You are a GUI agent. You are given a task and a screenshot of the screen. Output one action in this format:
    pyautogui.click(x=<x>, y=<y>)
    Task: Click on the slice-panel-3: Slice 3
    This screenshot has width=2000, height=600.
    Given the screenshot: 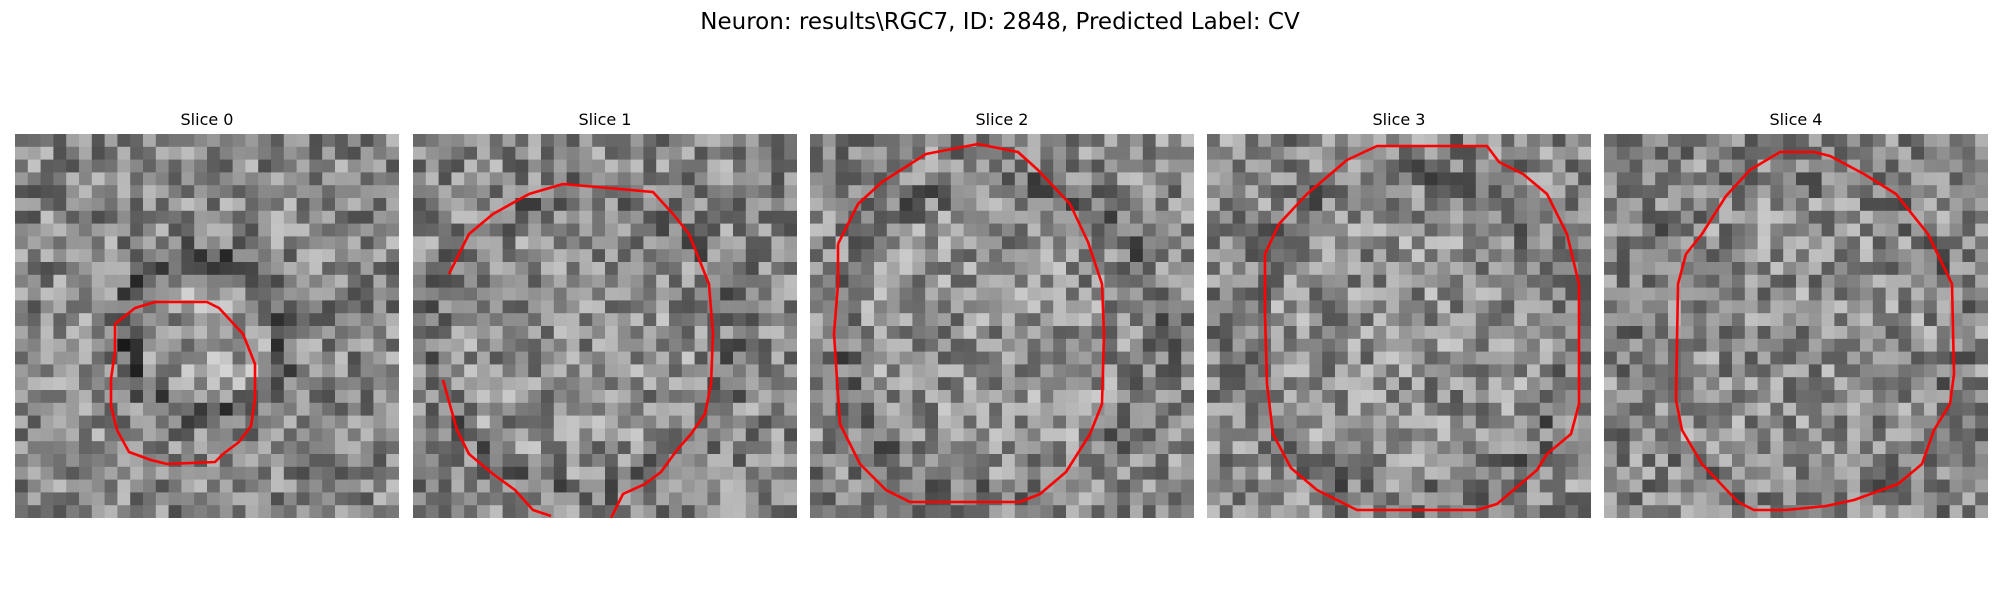 What is the action you would take?
    pyautogui.click(x=1399, y=314)
    